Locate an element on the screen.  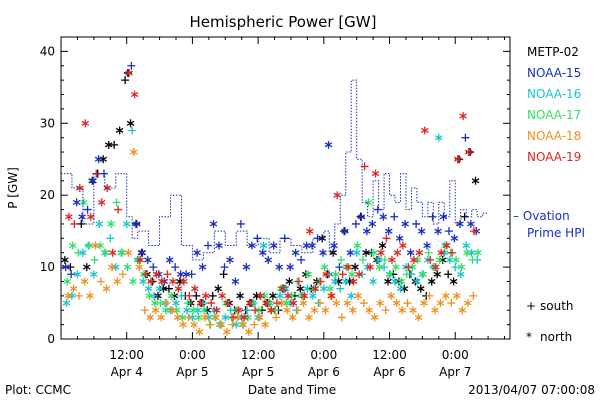
x-tick-label-date: Apr 5 is located at coordinates (258, 372).